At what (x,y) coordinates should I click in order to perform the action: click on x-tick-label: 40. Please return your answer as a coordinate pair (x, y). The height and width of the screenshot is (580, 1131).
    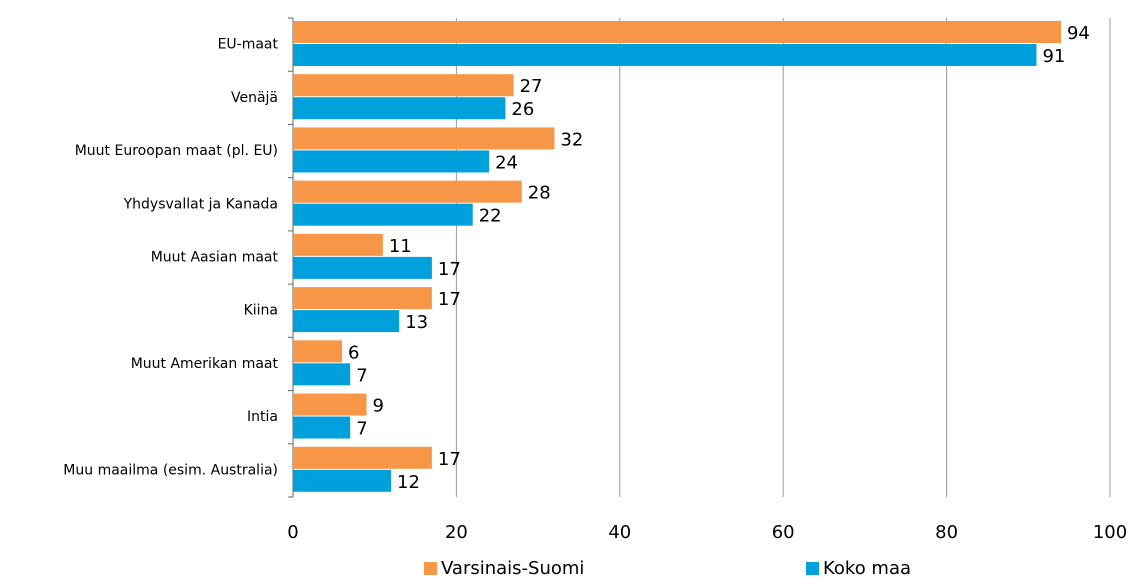
    Looking at the image, I should click on (619, 532).